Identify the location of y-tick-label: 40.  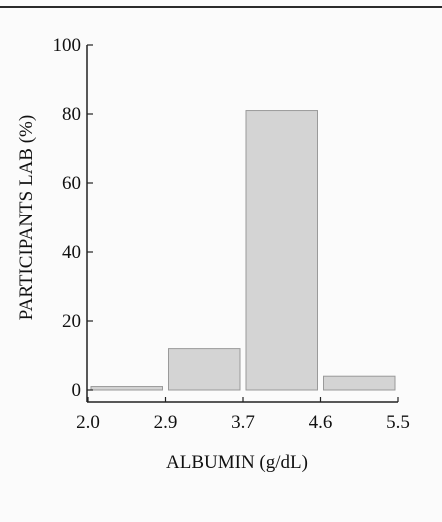
(71, 252).